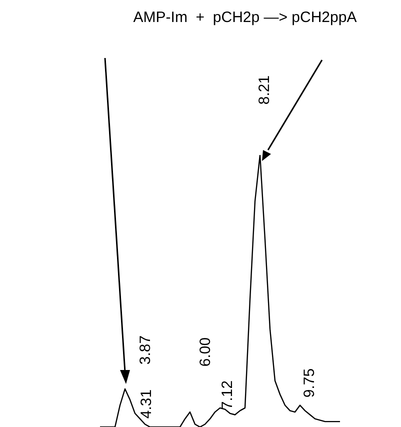 This screenshot has height=427, width=401. Describe the element at coordinates (265, 90) in the screenshot. I see `text: 8.21` at that location.